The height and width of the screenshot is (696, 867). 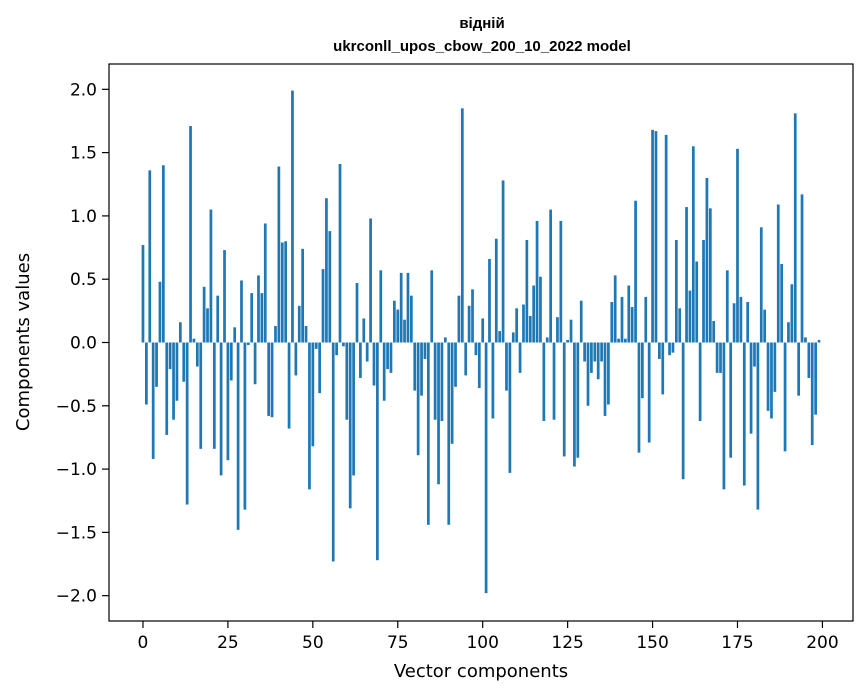 I want to click on x-tick-label-25: 25, so click(x=228, y=643).